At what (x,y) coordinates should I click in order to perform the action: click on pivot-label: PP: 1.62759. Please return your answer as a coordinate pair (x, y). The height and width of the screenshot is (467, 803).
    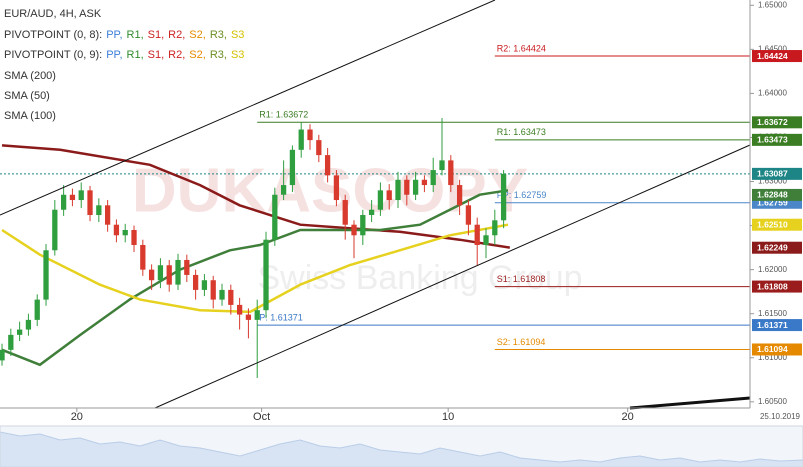
    Looking at the image, I should click on (522, 195).